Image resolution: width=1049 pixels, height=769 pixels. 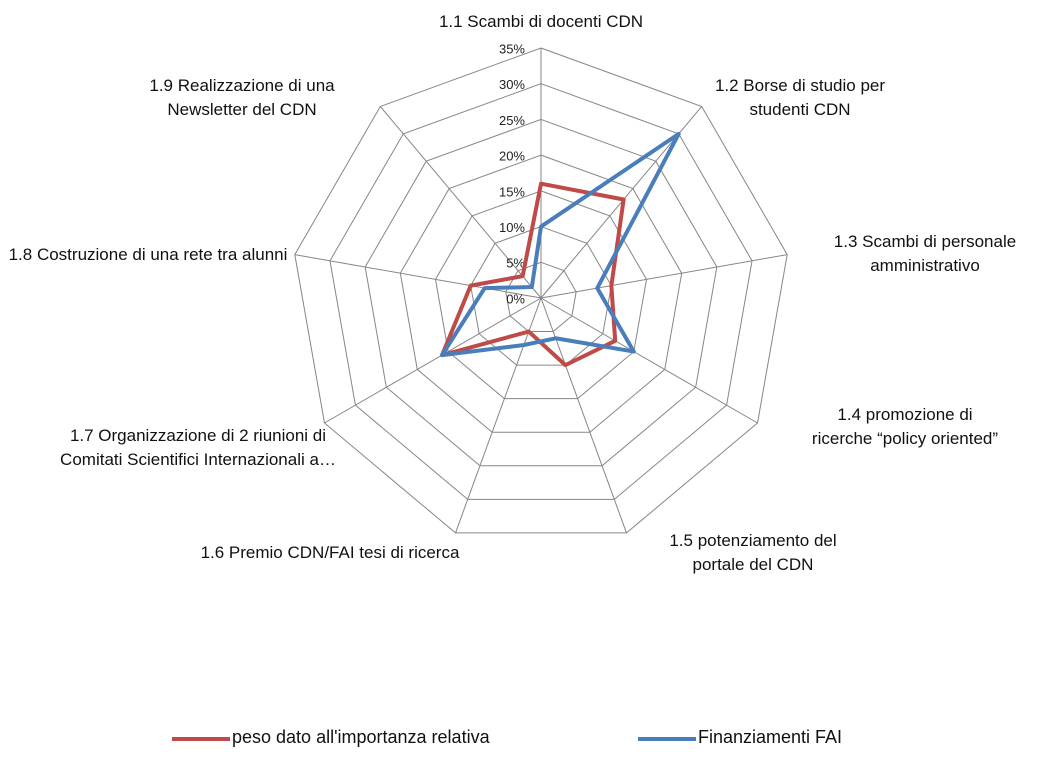 I want to click on r-tick-label: 35%, so click(x=512, y=48).